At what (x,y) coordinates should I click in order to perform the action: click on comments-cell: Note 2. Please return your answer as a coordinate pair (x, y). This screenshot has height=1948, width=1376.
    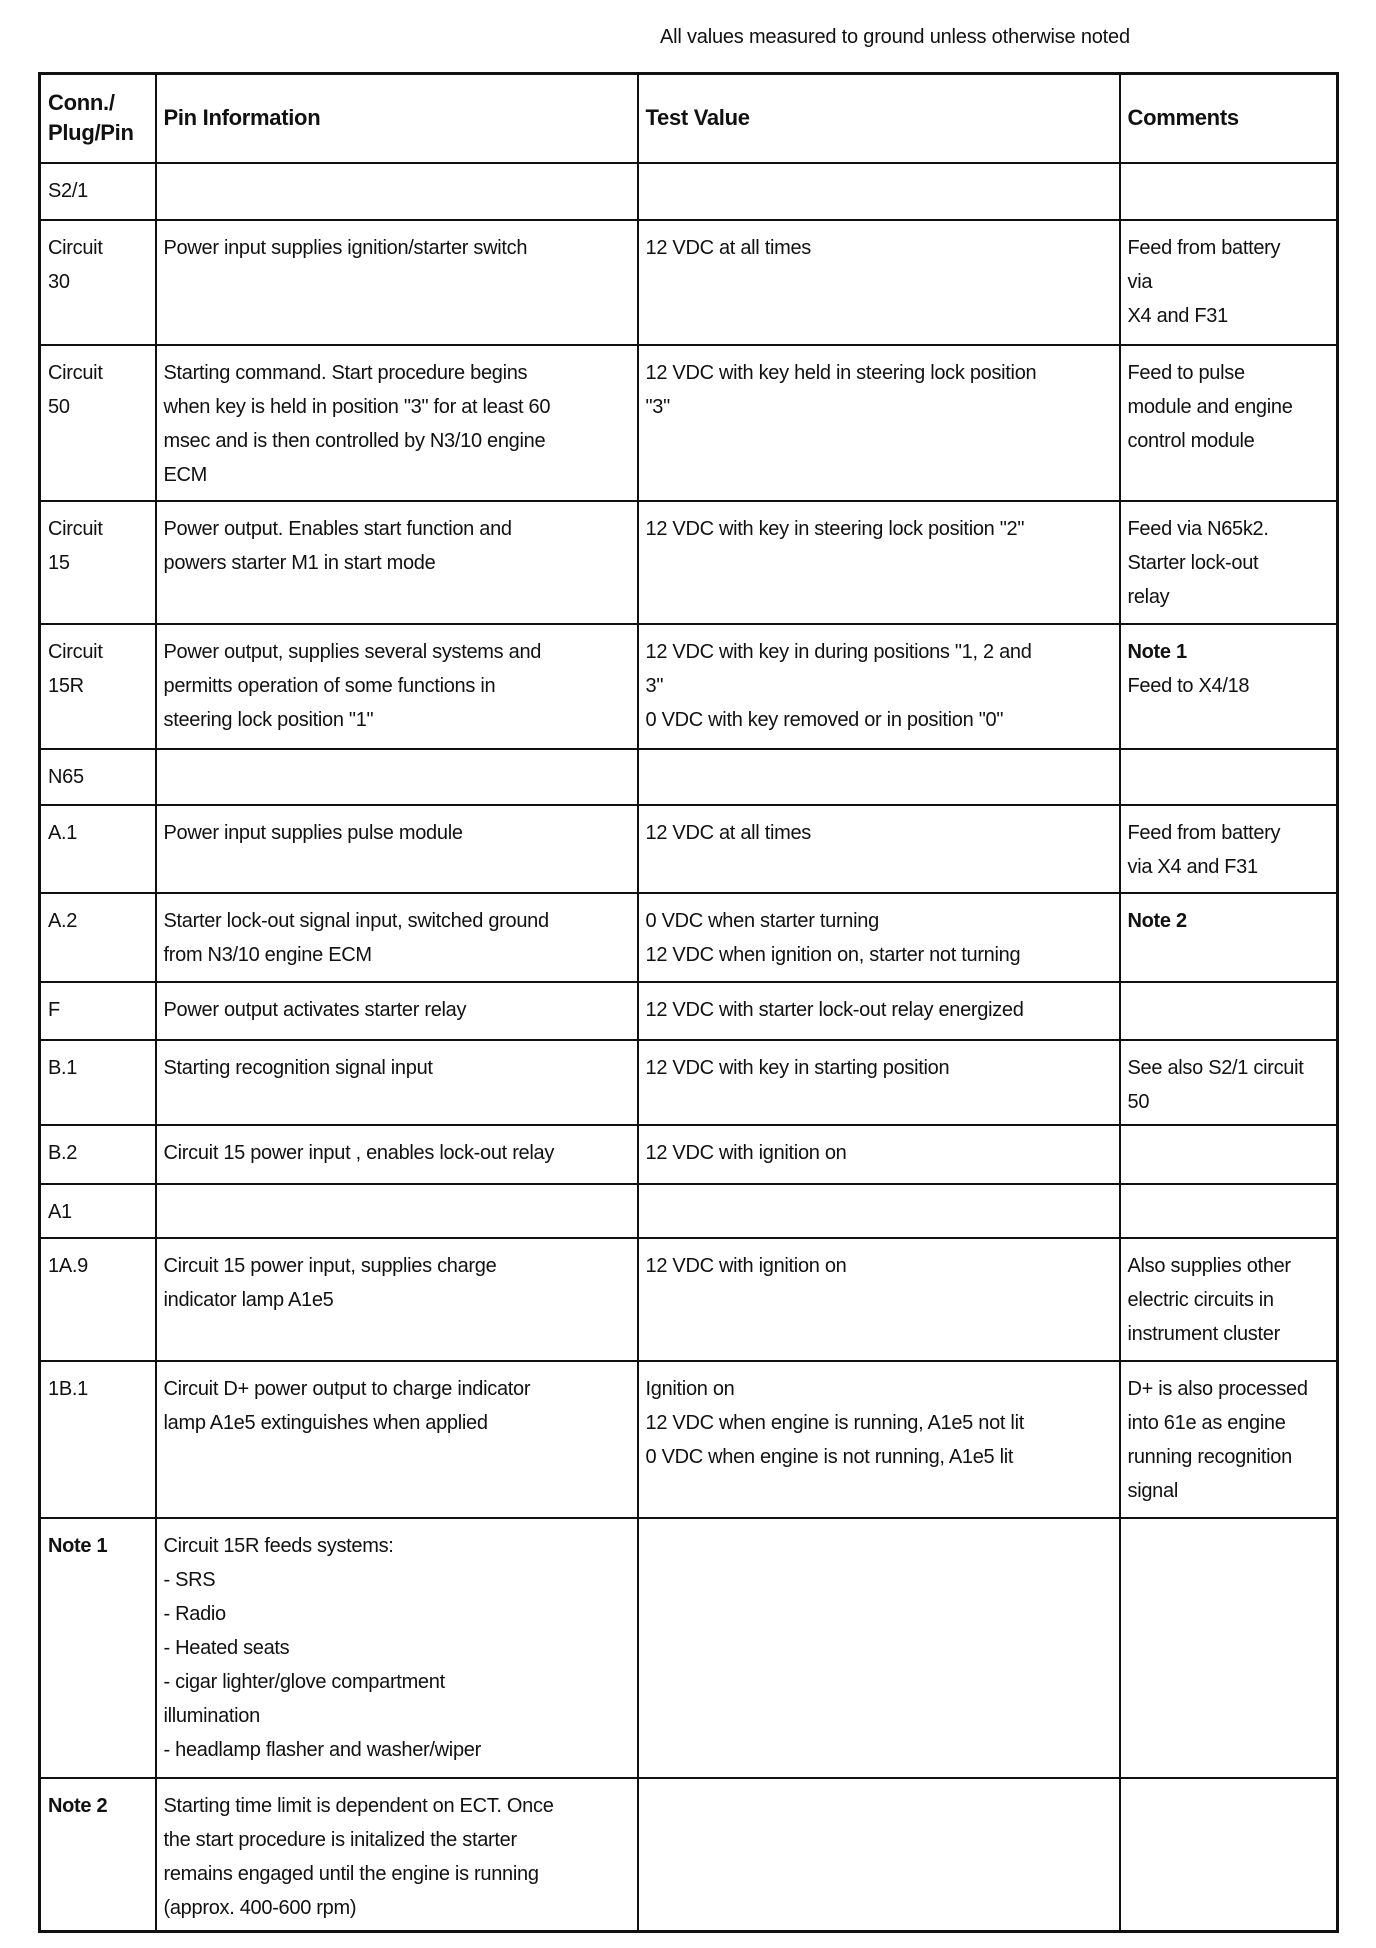
    Looking at the image, I should click on (1228, 937).